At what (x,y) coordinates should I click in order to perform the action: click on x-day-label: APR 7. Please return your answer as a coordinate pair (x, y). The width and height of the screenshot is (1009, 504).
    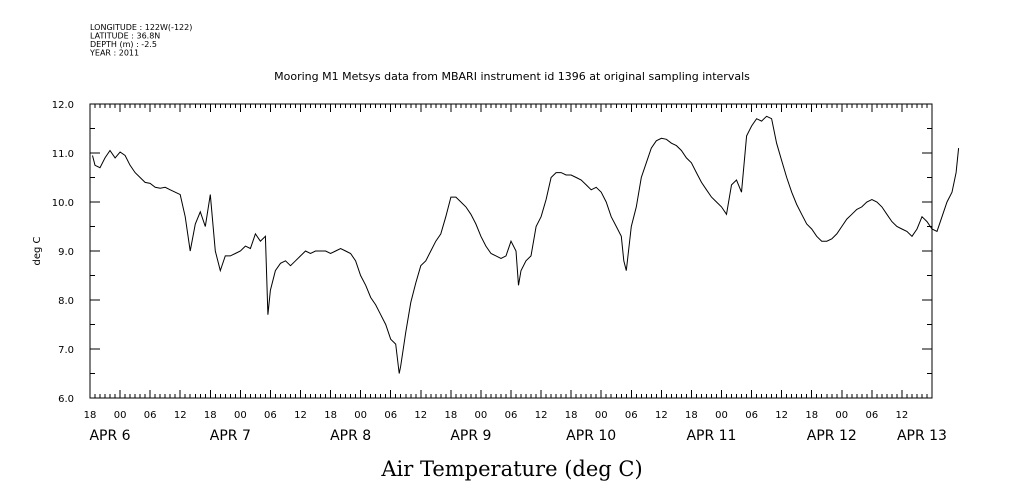
    Looking at the image, I should click on (230, 436).